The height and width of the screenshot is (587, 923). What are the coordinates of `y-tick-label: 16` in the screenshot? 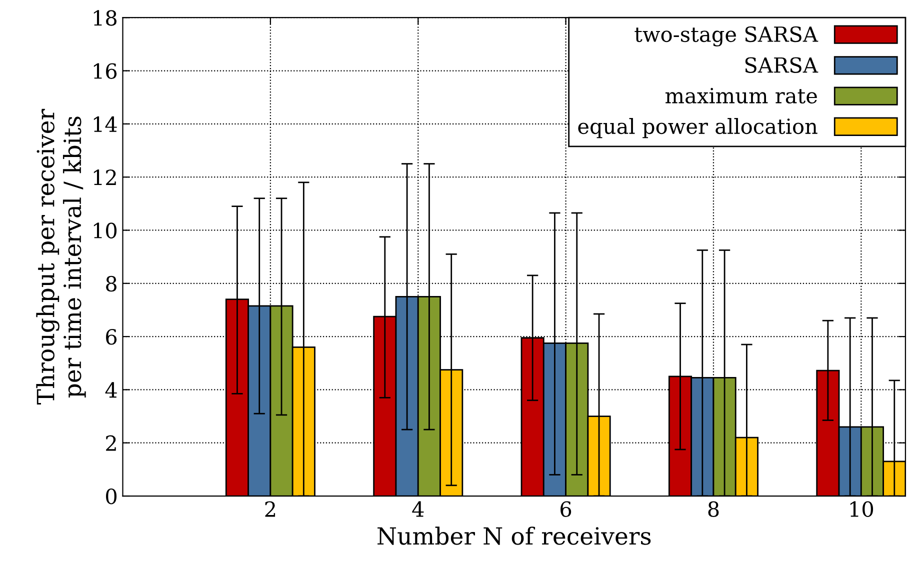 It's located at (105, 71).